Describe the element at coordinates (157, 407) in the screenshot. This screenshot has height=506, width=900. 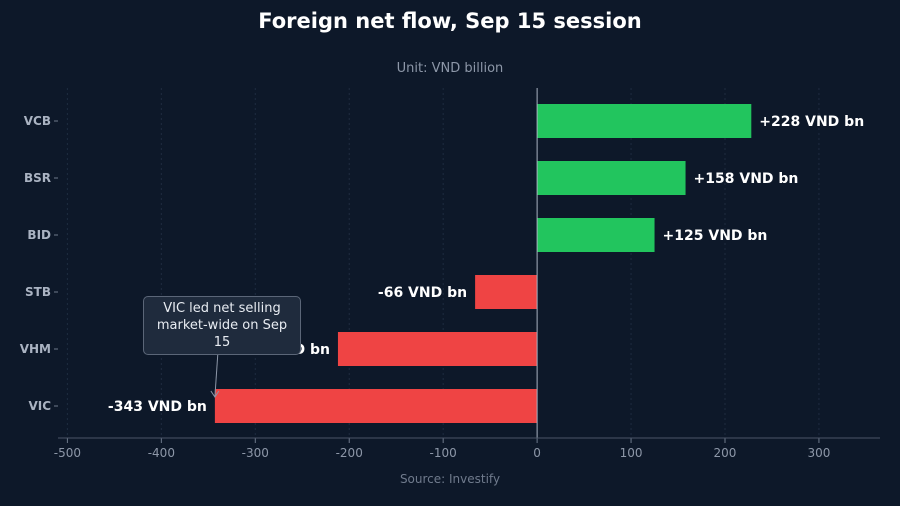
I see `data-label: -343 VND bn` at that location.